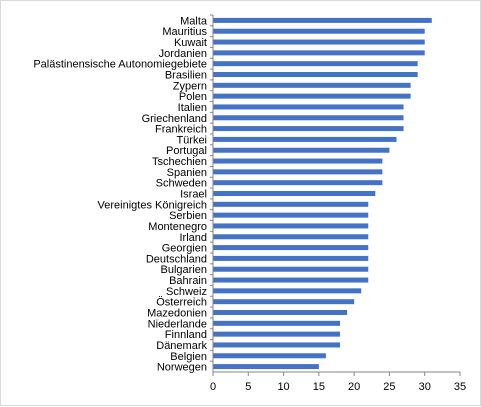  I want to click on x-tick-label: 5, so click(248, 387).